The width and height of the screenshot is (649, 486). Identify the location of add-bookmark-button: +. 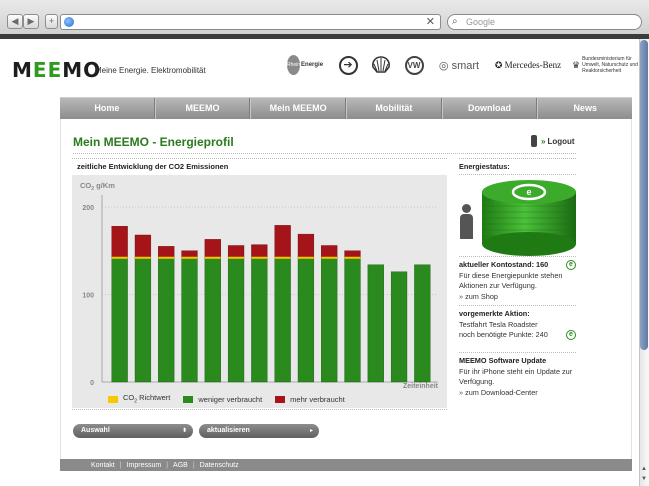
(51, 21).